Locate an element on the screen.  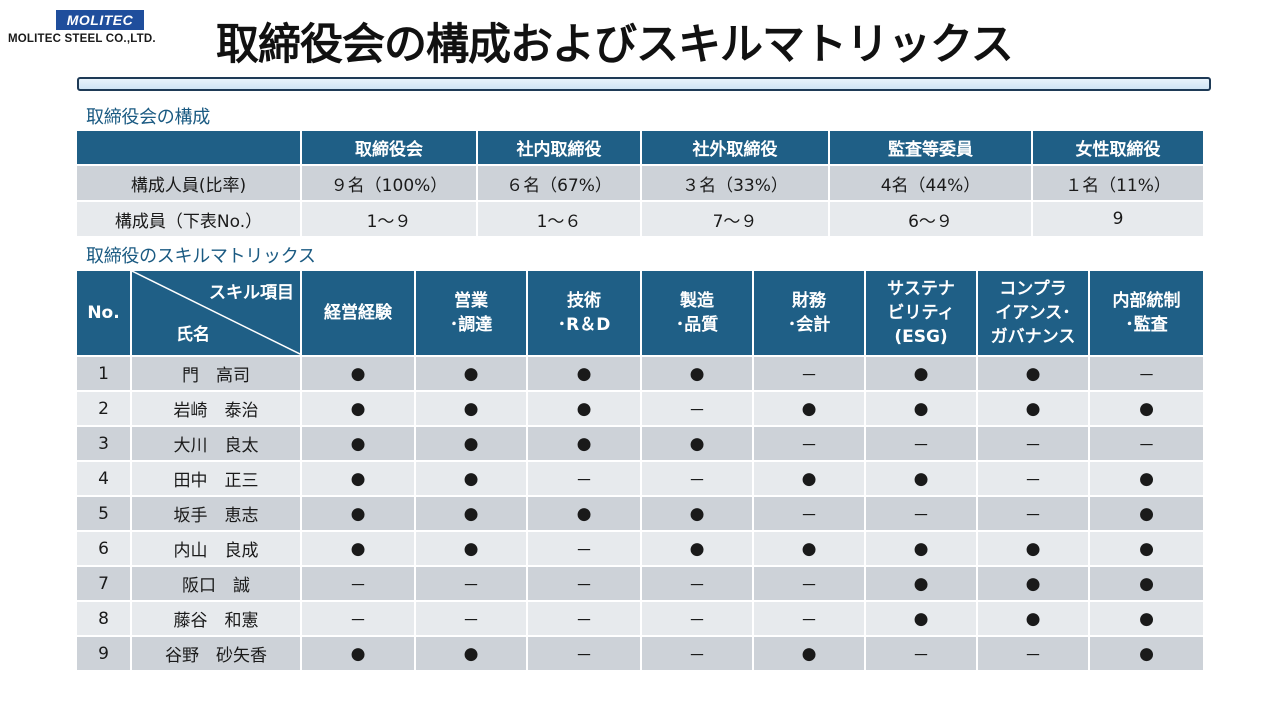
table-row: 4 田中 正三 ● ● －－ ● ● － ● is located at coordinates (640, 478).